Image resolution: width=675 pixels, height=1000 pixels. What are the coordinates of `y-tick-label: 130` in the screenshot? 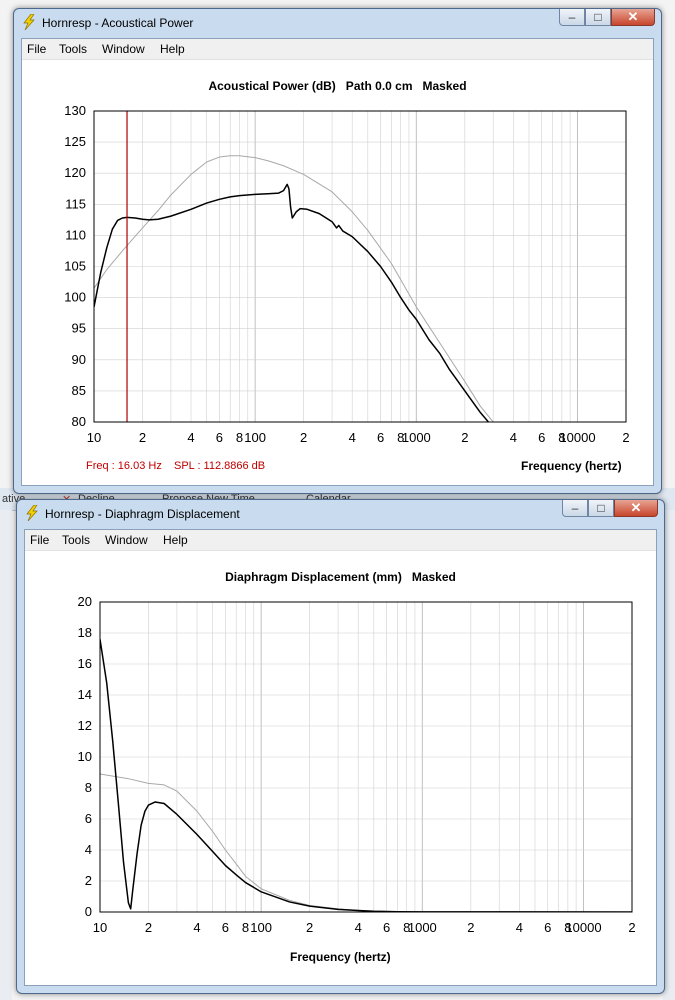 It's located at (75, 110).